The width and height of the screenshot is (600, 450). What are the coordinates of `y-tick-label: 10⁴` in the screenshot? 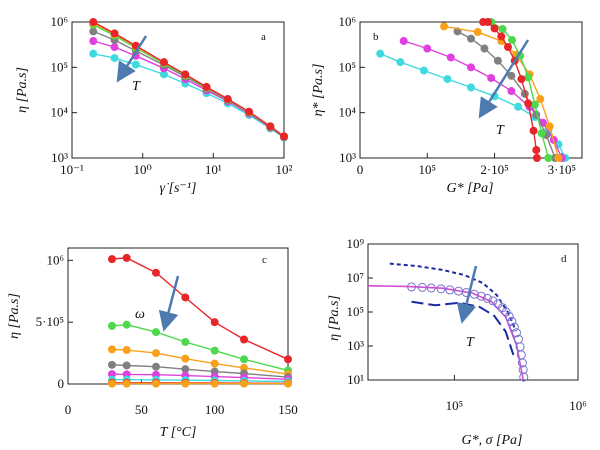 It's located at (59, 112).